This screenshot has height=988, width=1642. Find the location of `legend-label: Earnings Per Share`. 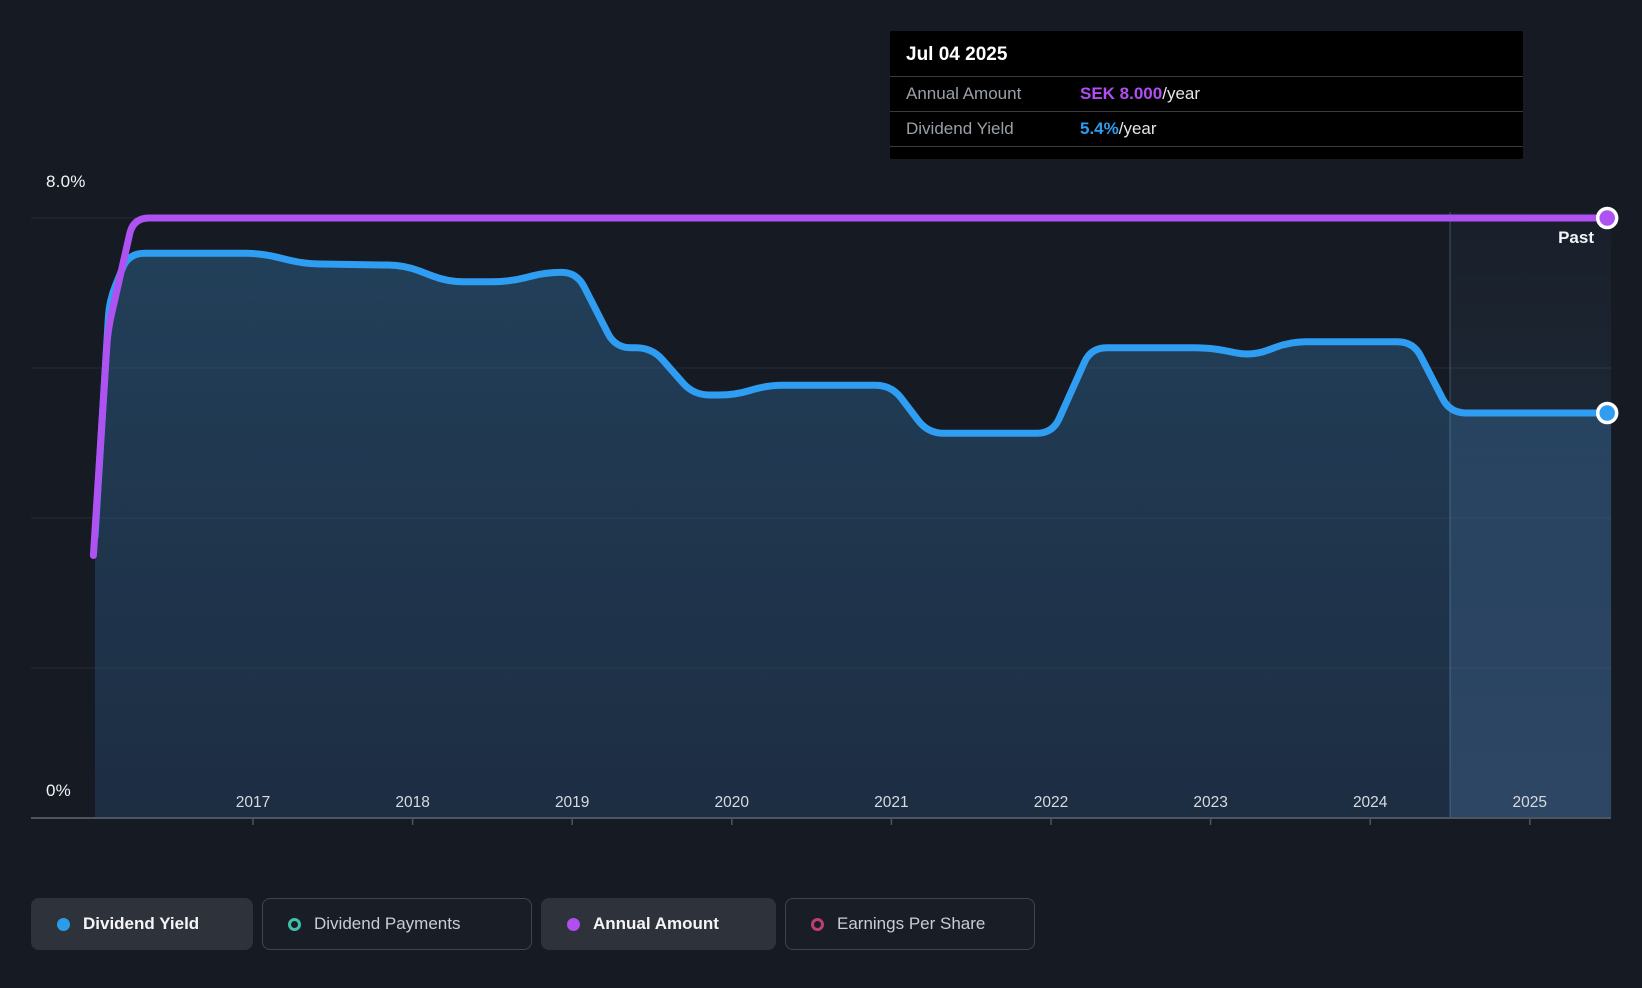

legend-label: Earnings Per Share is located at coordinates (911, 923).